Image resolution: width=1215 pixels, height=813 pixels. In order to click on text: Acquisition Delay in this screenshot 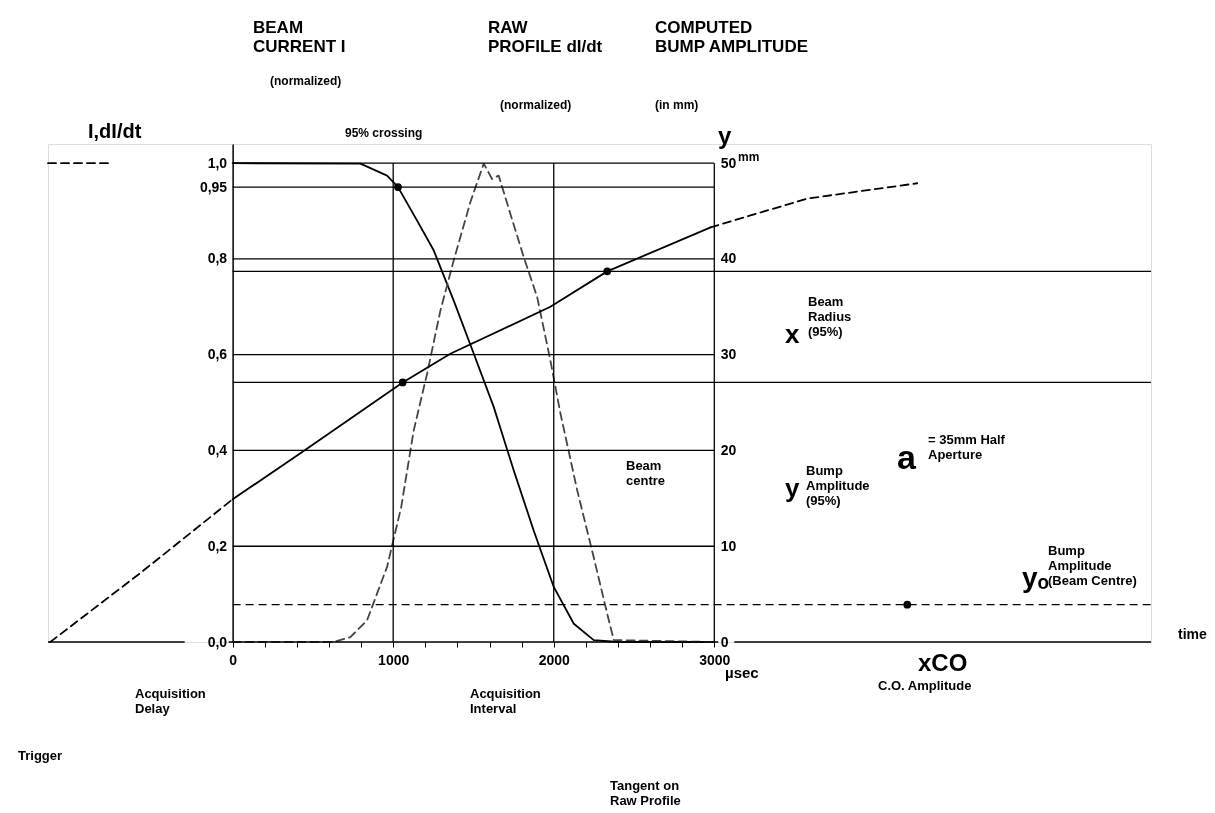, I will do `click(170, 701)`.